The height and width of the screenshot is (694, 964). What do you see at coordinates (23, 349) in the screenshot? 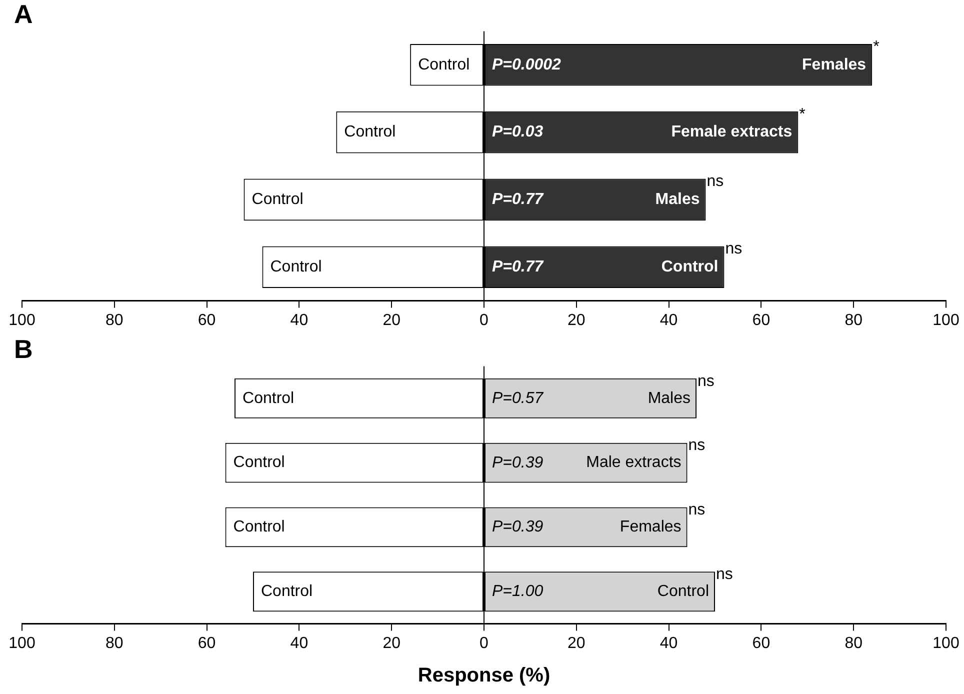
I see `chart-title: B` at bounding box center [23, 349].